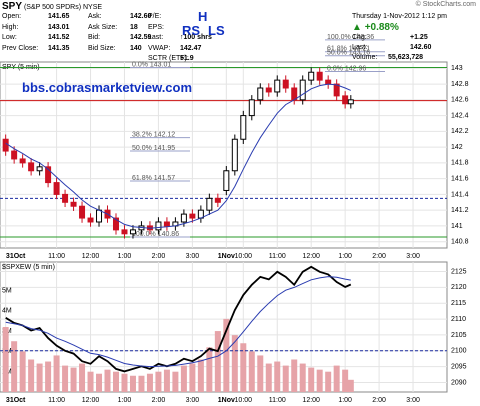  I want to click on fib-label: 0.0% 142.96, so click(346, 68).